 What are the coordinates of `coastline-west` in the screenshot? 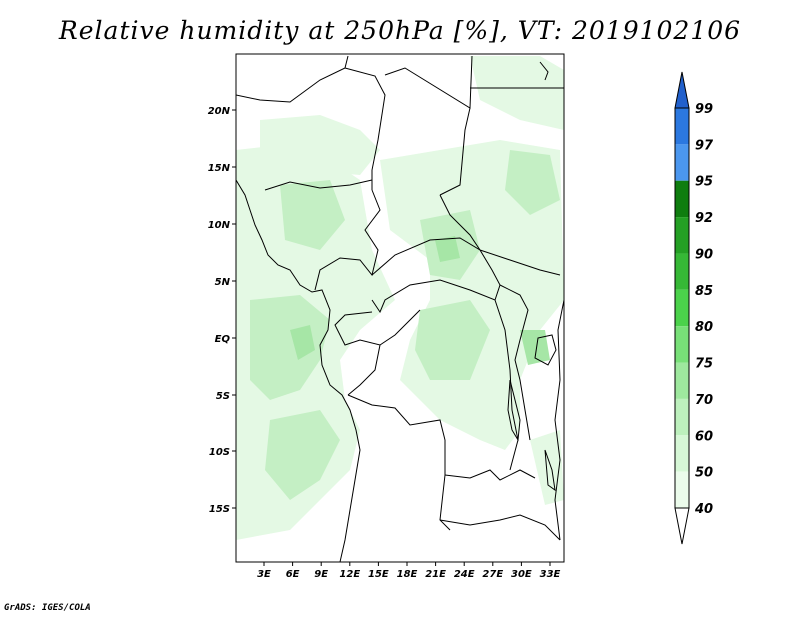 It's located at (298, 370).